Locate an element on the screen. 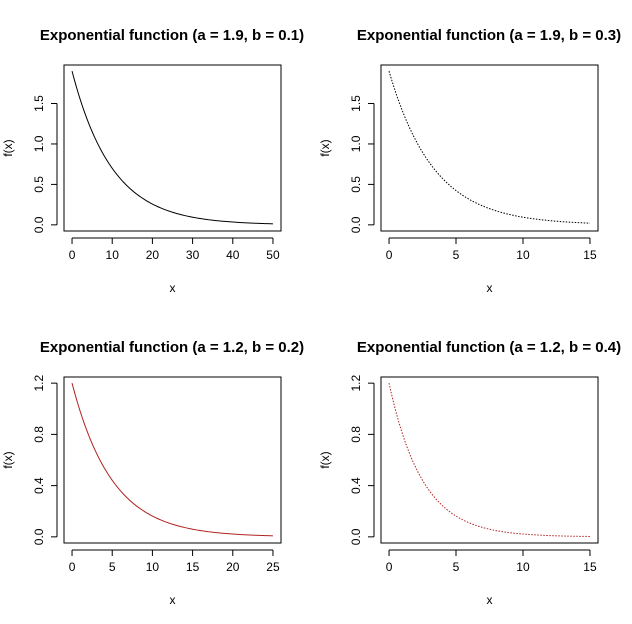 This screenshot has height=624, width=632. chart-title: Exponential function (a = 1.9, b = 0.3) is located at coordinates (489, 35).